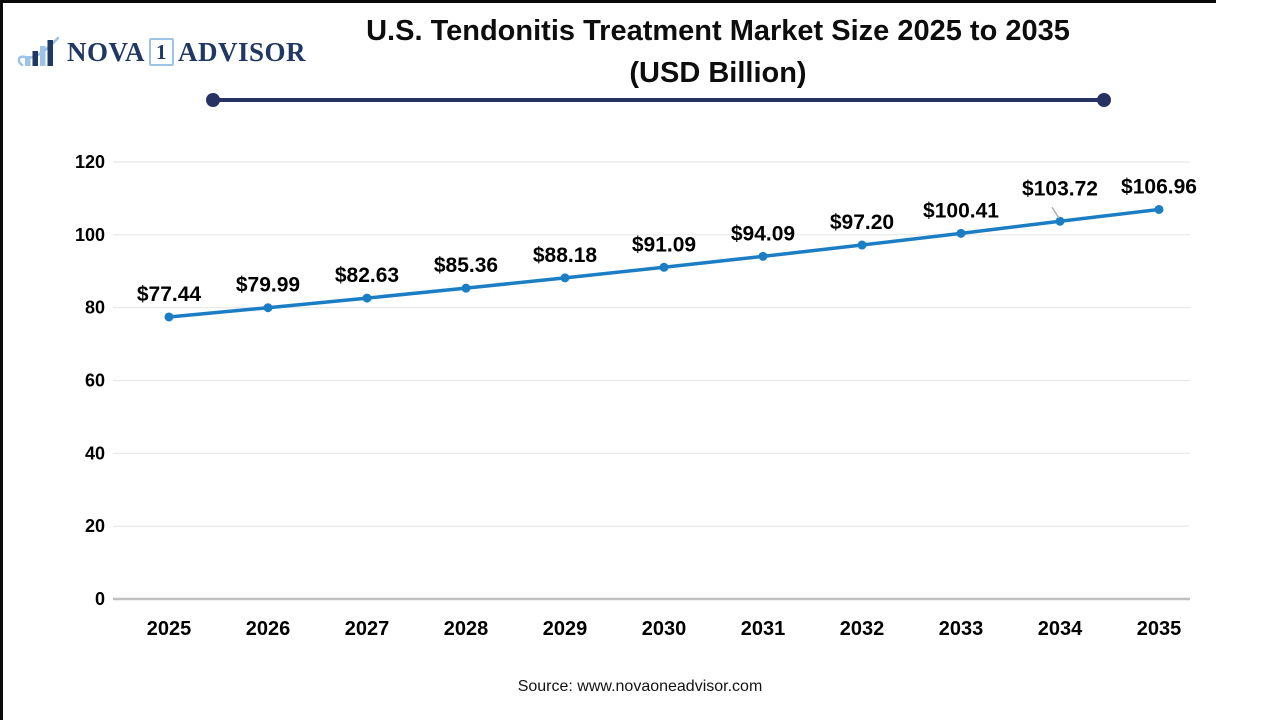  I want to click on data-point-label: $103.72, so click(1060, 188).